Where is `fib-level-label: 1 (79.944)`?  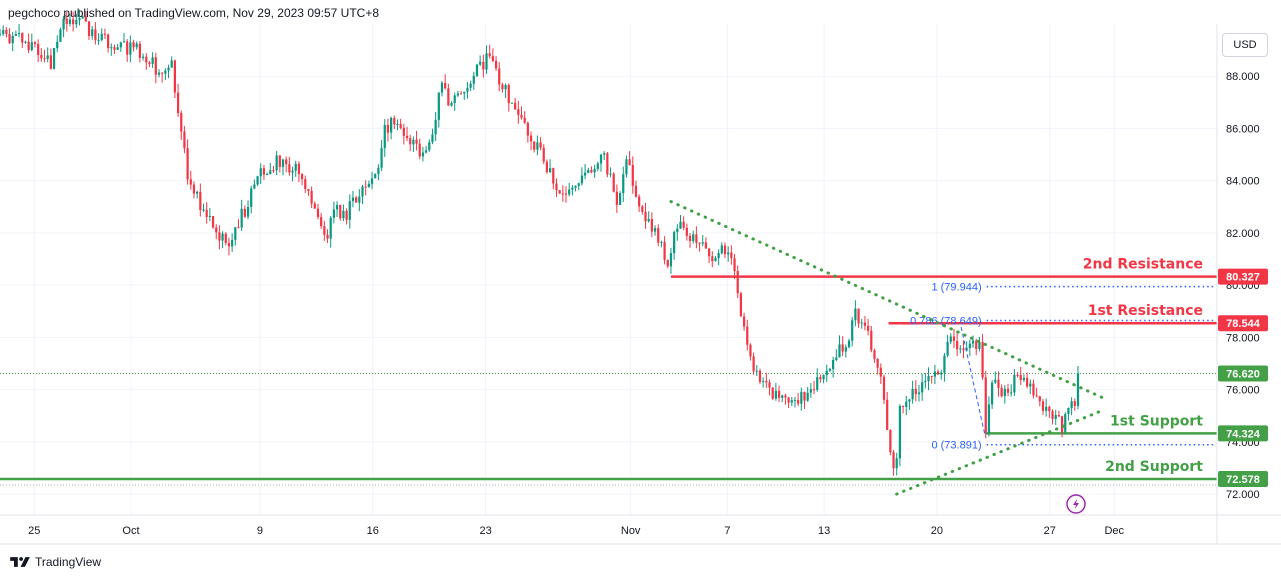
fib-level-label: 1 (79.944) is located at coordinates (956, 288).